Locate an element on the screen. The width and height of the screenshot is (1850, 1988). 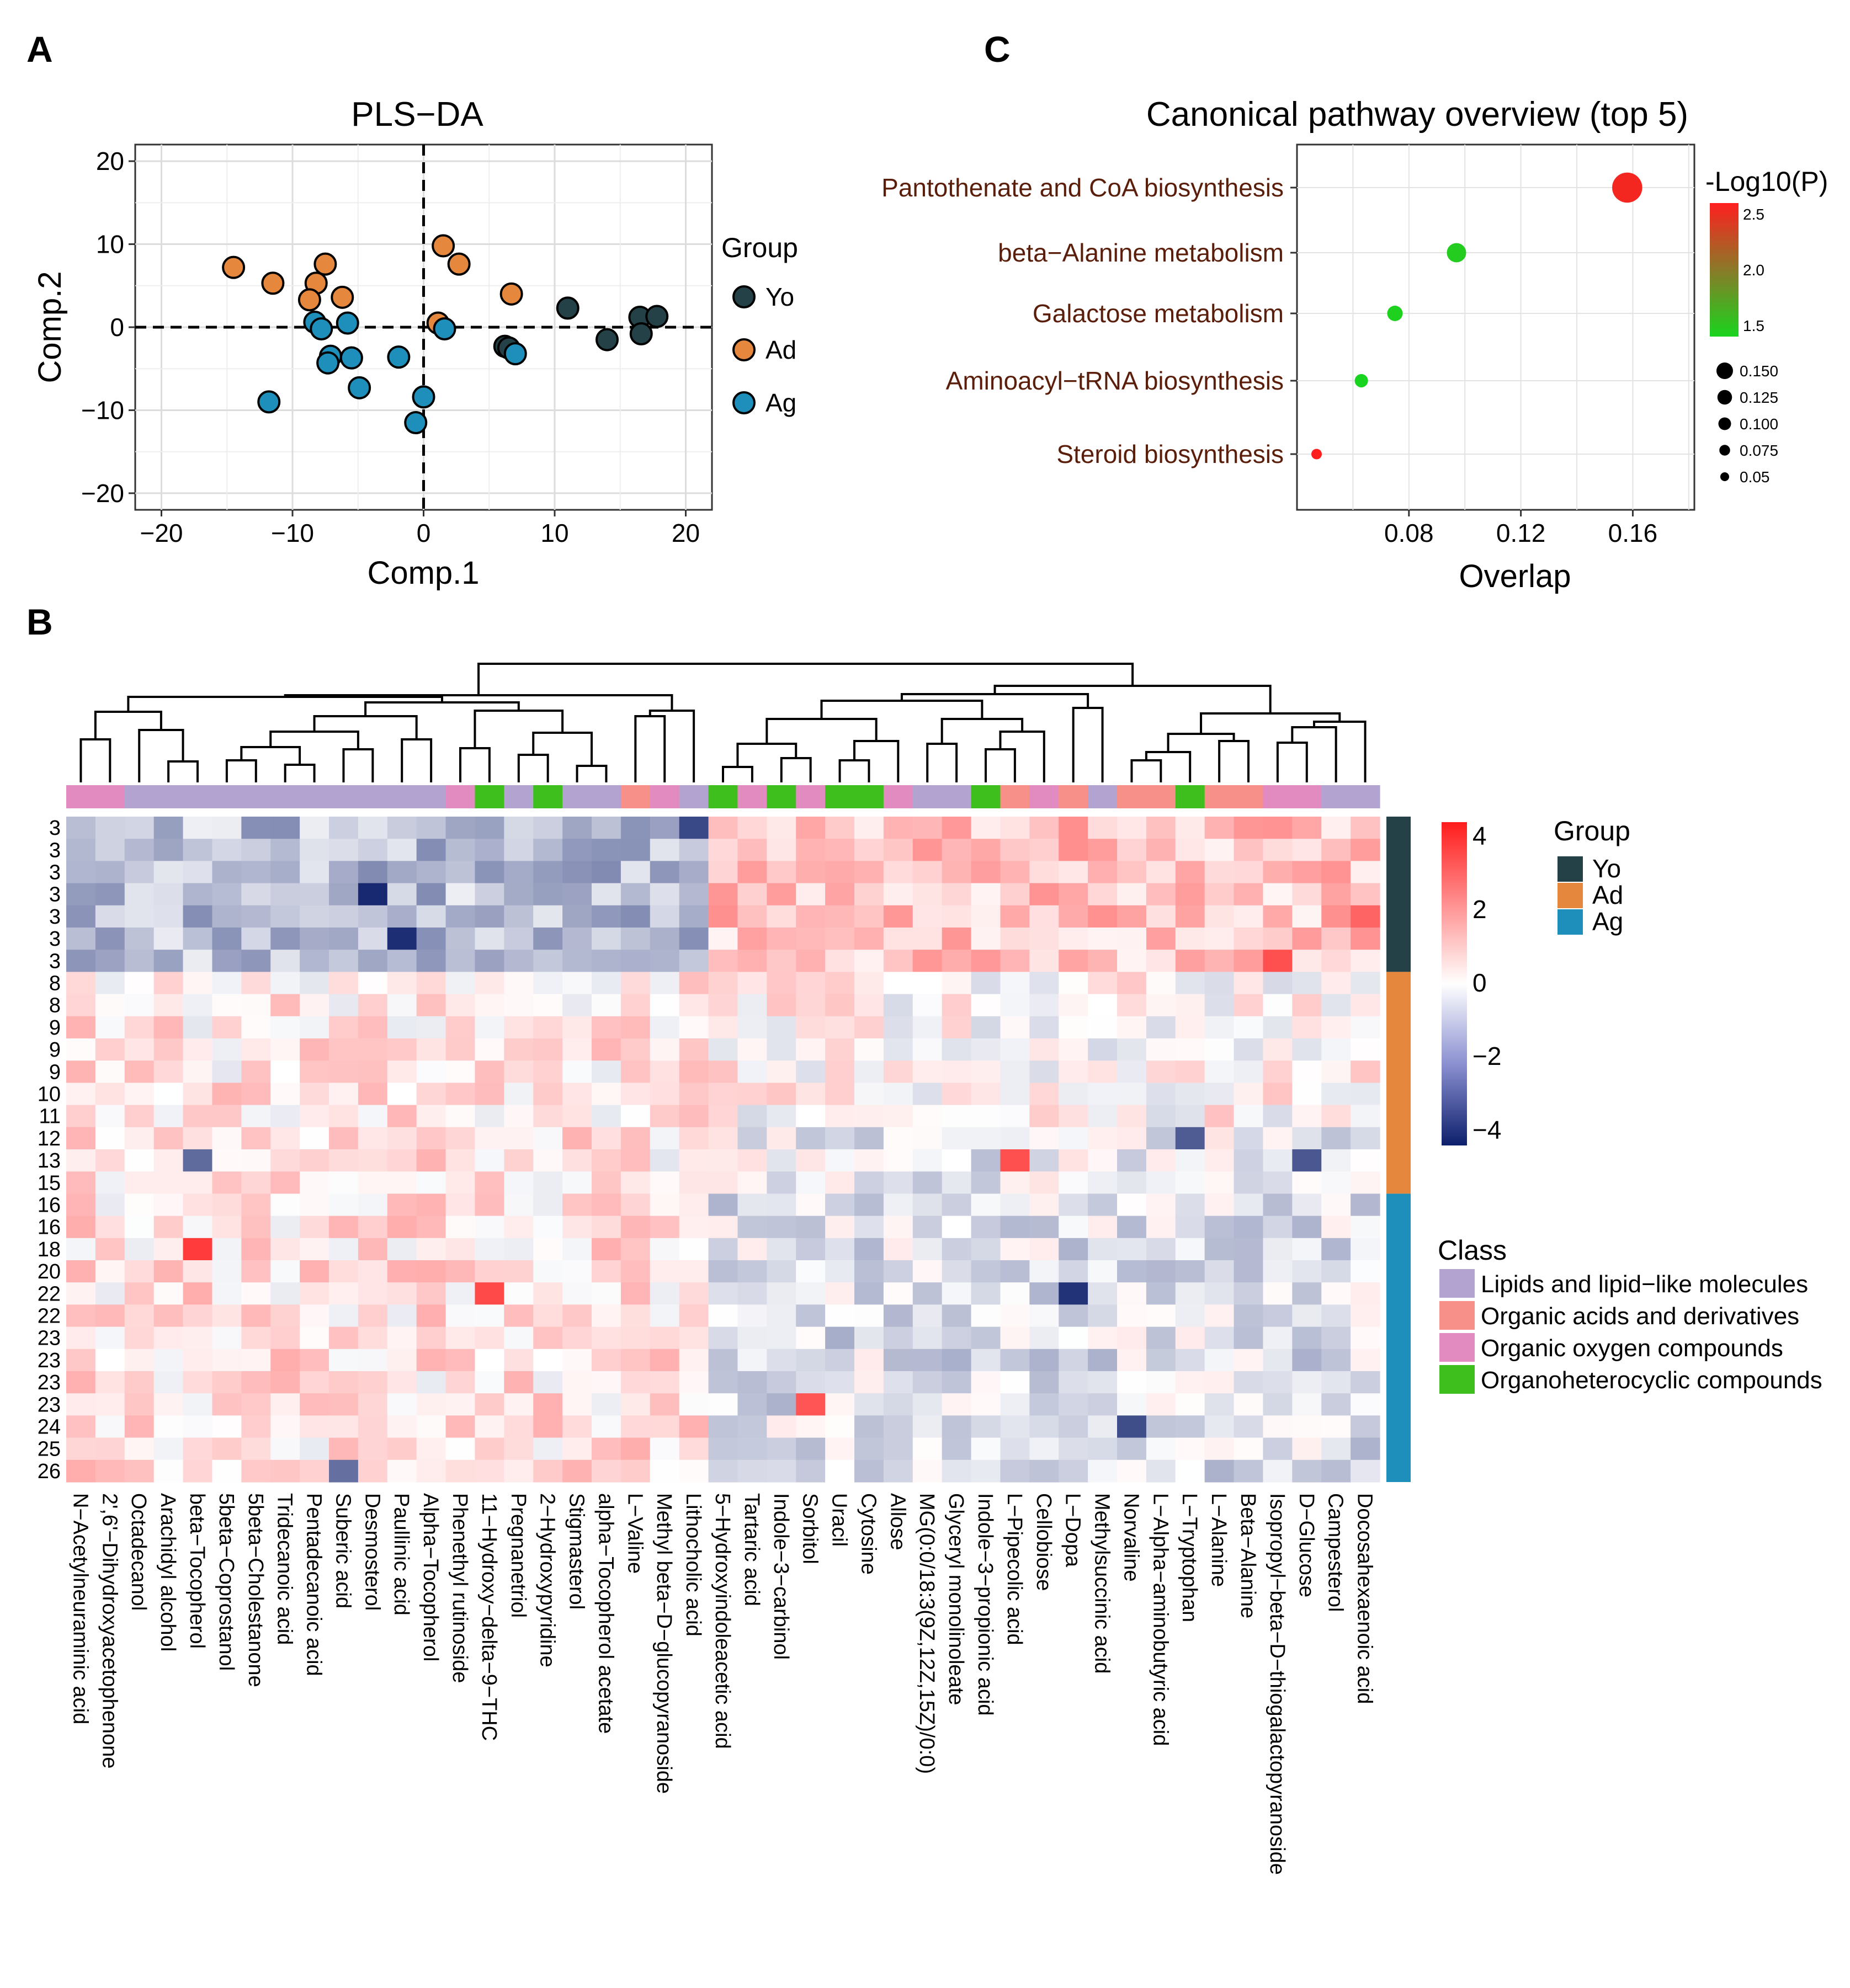
heatmap-column-label: Campesterol is located at coordinates (1335, 1552).